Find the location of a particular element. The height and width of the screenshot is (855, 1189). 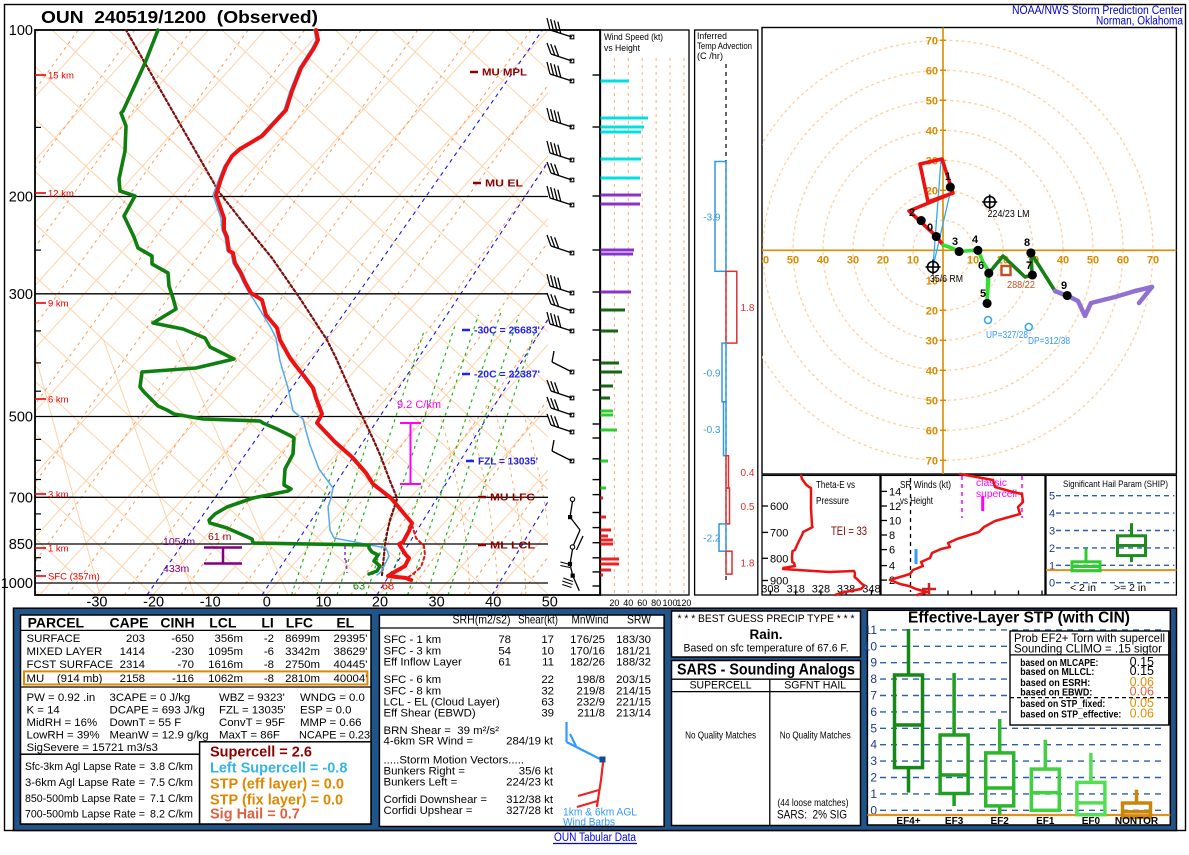

svg-text: 68 is located at coordinates (388, 587).